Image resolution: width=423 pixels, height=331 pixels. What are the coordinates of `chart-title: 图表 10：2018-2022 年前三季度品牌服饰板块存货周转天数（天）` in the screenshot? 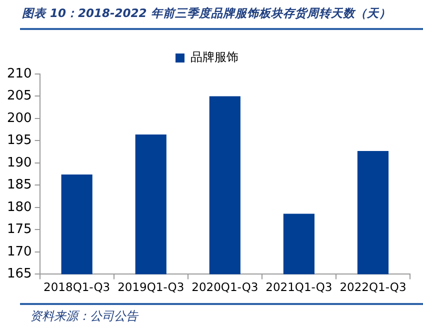 It's located at (206, 13).